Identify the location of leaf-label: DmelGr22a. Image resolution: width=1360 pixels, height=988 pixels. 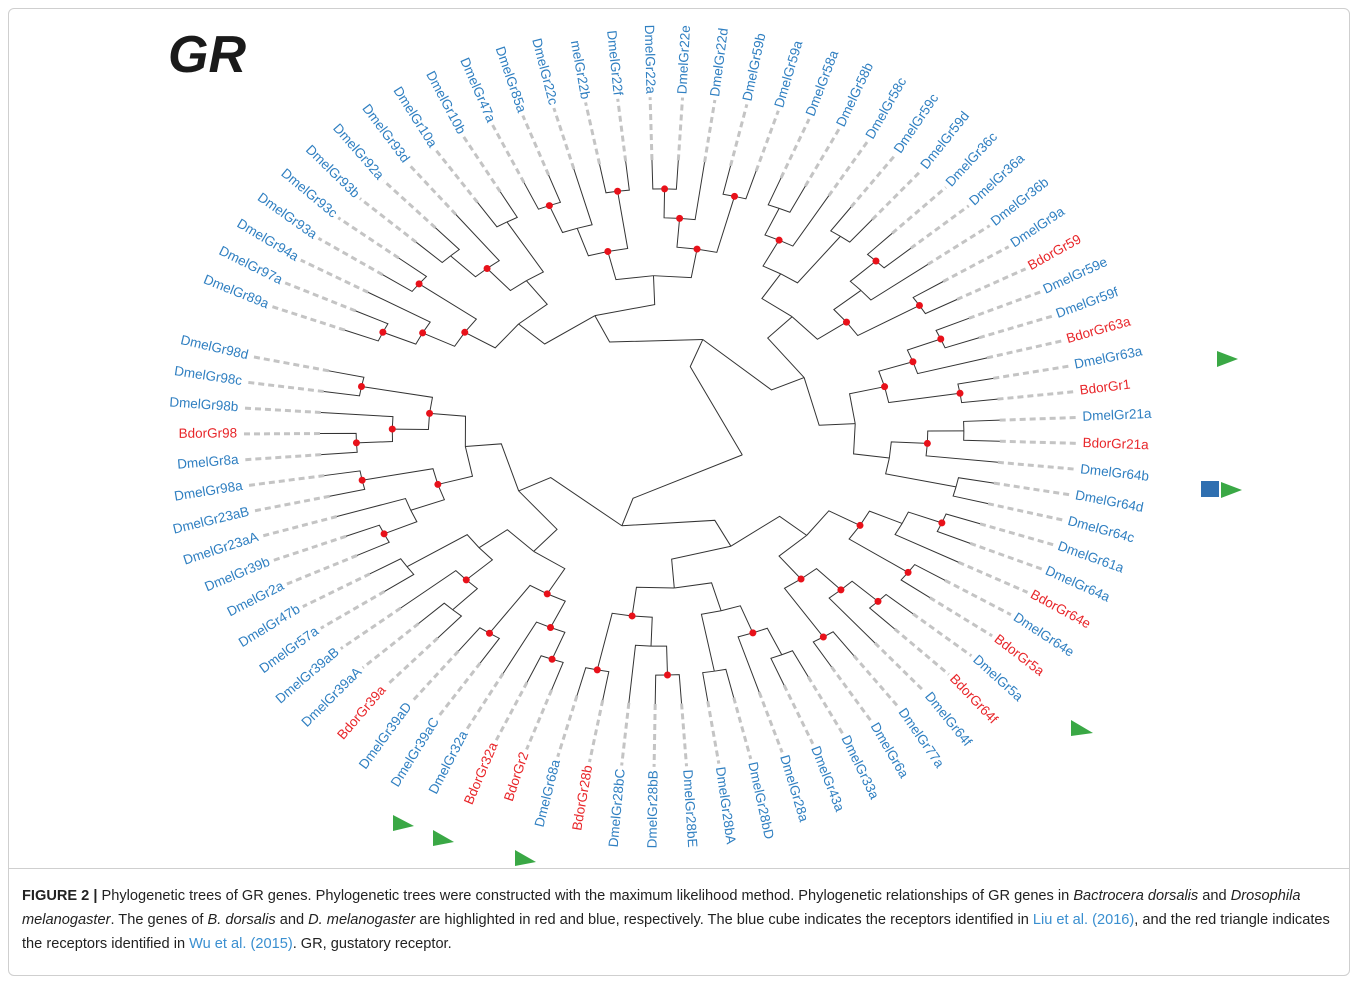
(650, 60).